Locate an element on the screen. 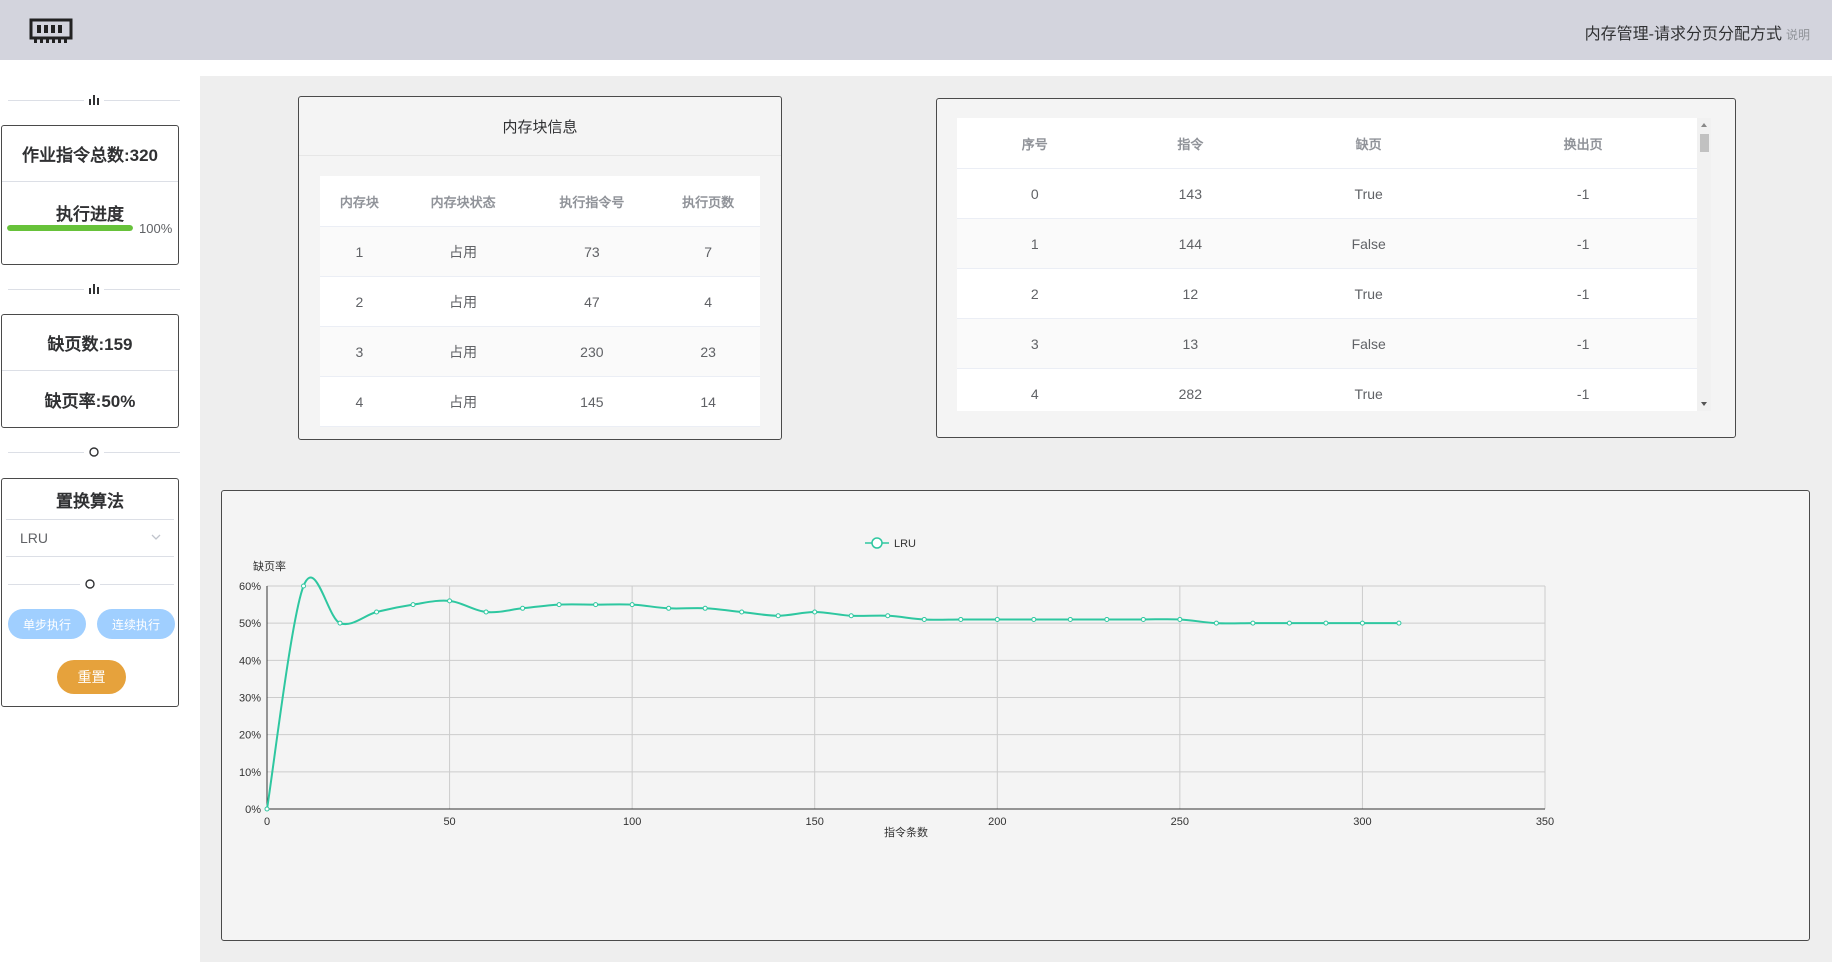 The width and height of the screenshot is (1832, 962). top-bar: 内存管理-请求分页分配方式 说明 is located at coordinates (916, 30).